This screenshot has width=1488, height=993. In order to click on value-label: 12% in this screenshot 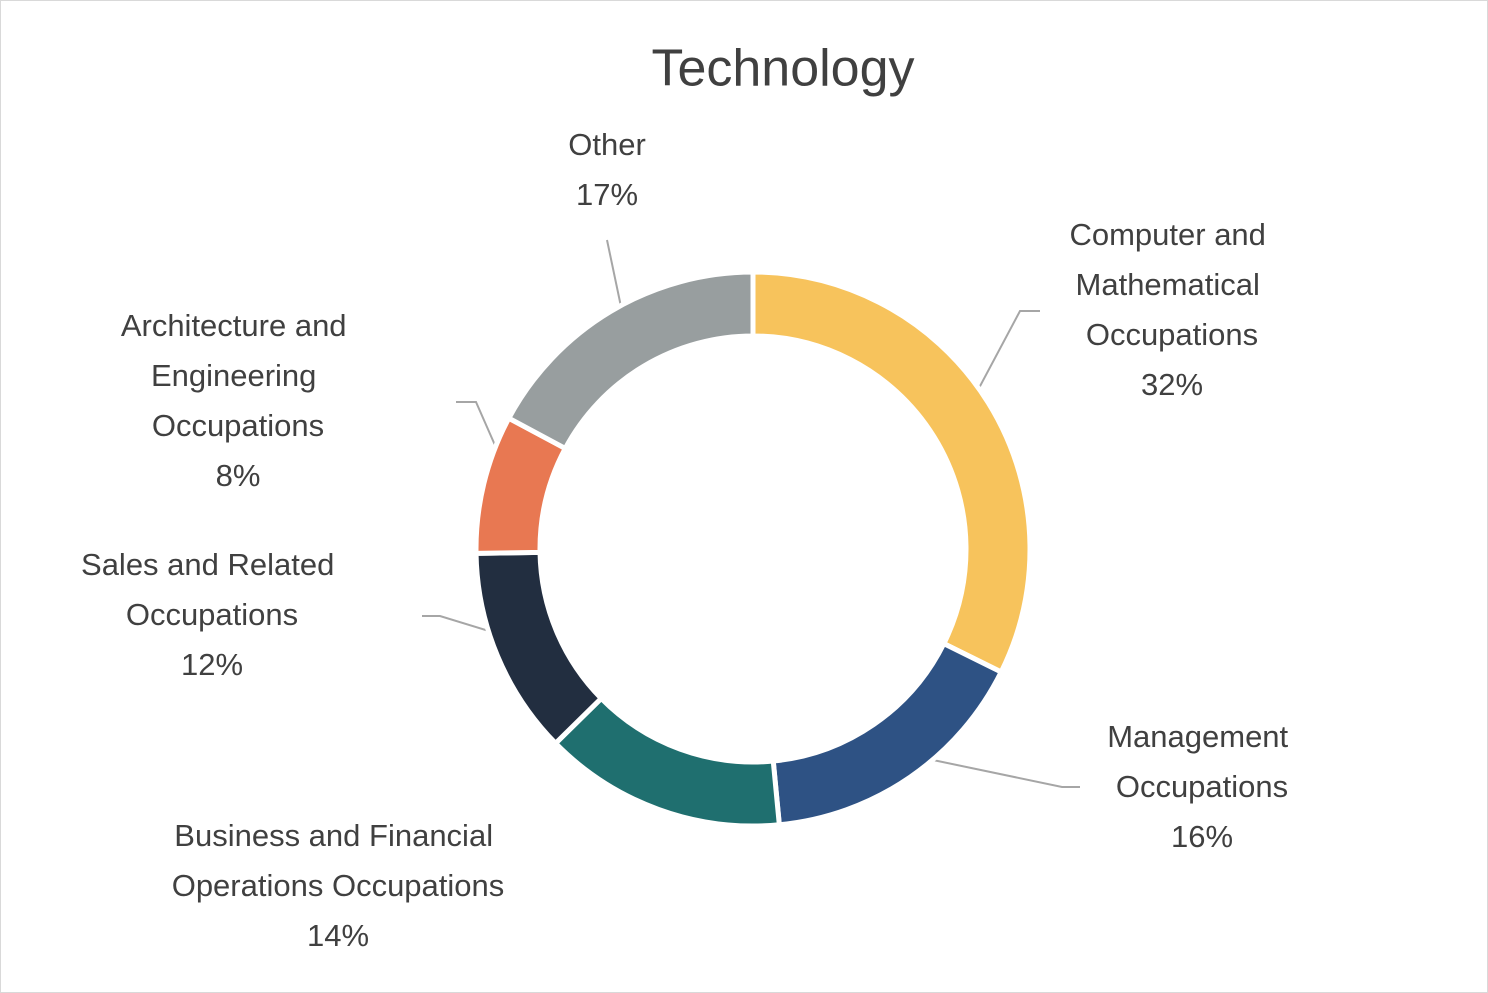, I will do `click(212, 664)`.